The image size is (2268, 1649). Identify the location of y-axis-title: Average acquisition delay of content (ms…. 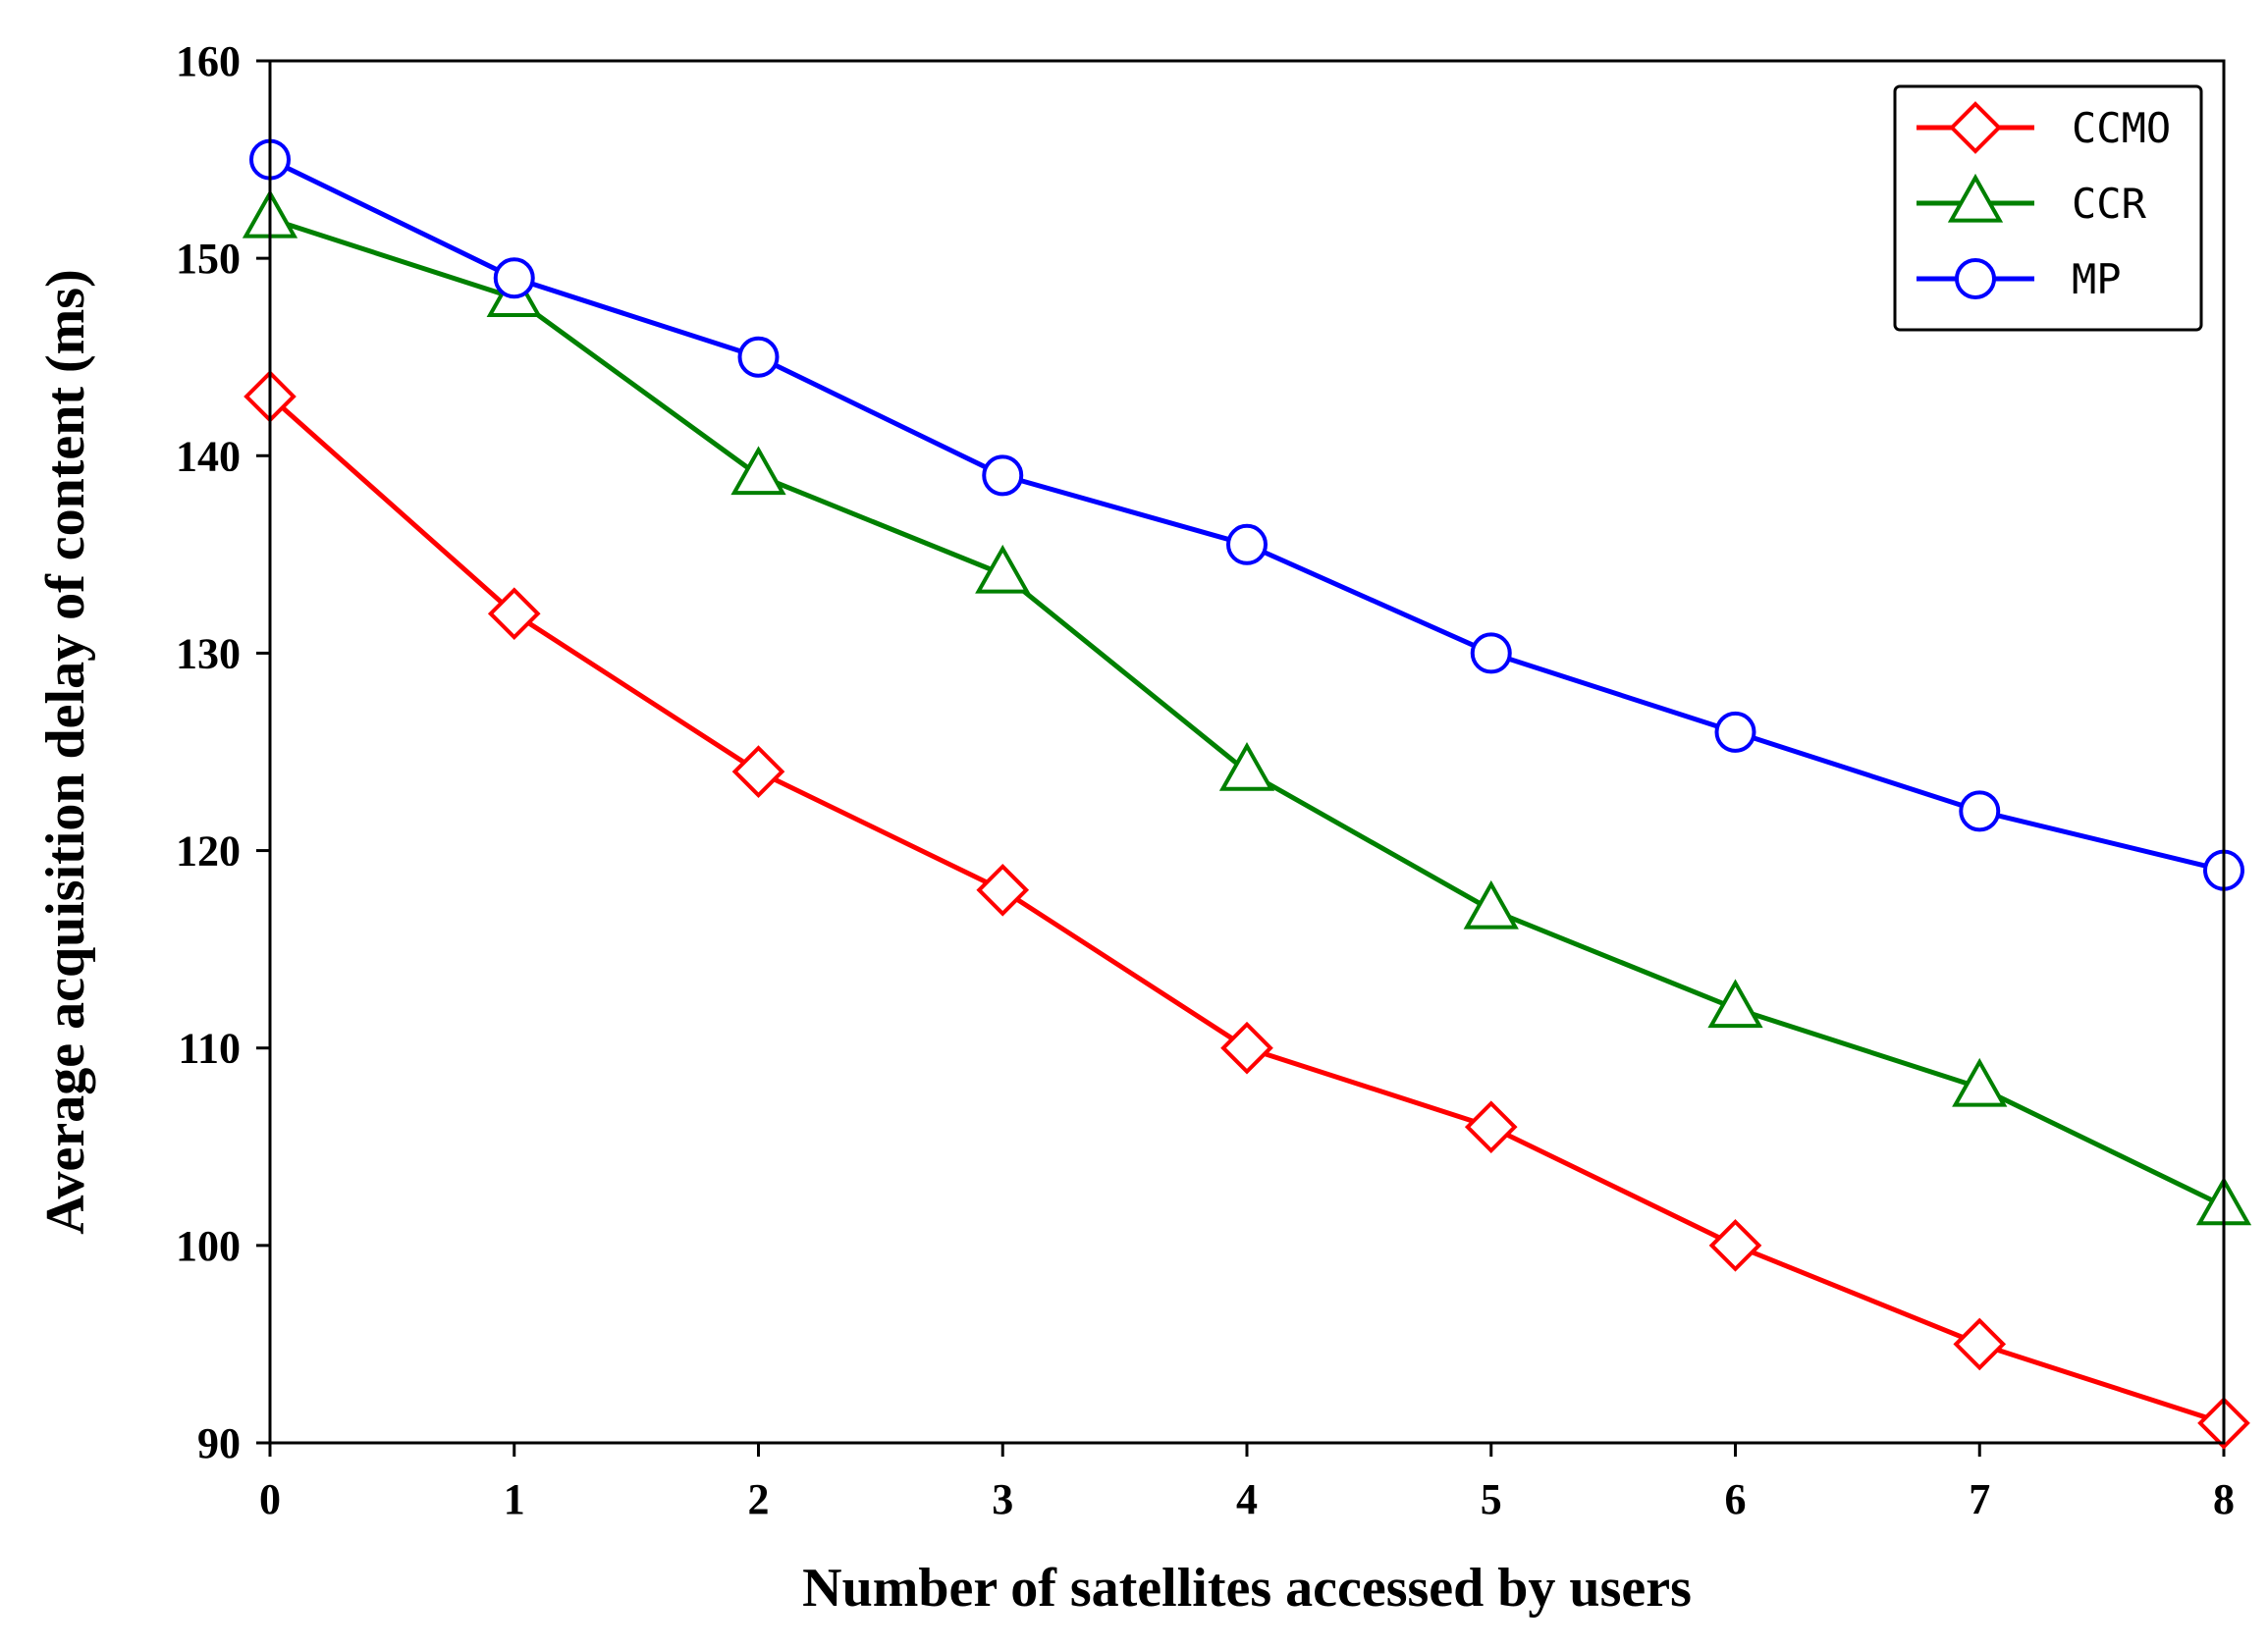
(65, 752).